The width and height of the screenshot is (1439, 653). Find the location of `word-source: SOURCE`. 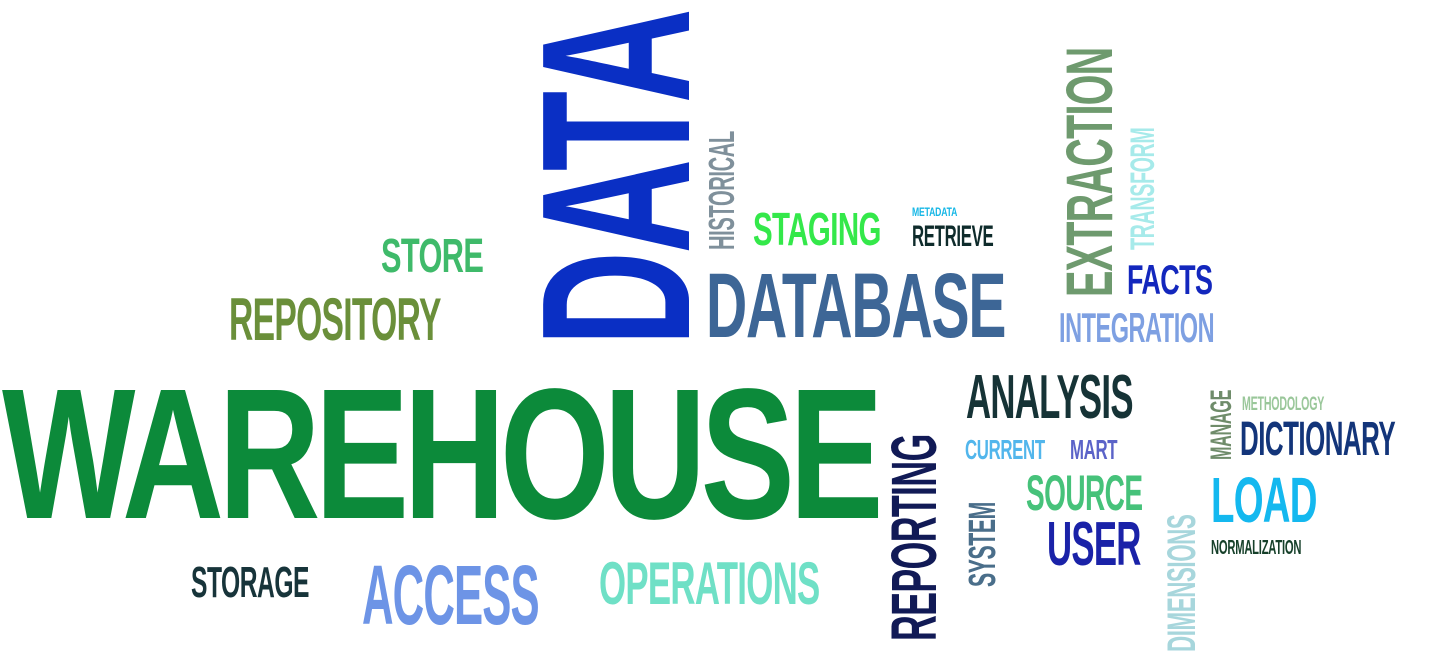

word-source: SOURCE is located at coordinates (1084, 493).